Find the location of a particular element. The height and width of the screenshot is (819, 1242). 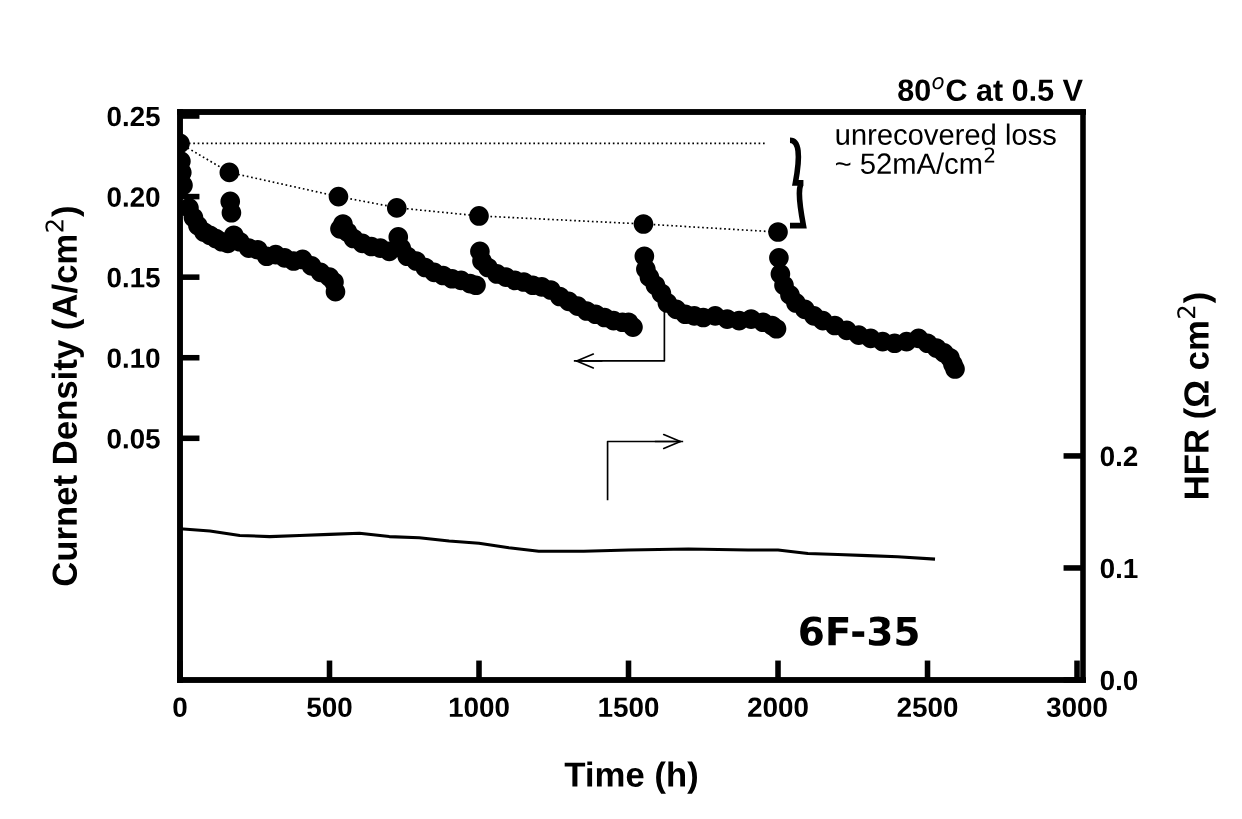

y-tick-label: 0.20 is located at coordinates (133, 197).